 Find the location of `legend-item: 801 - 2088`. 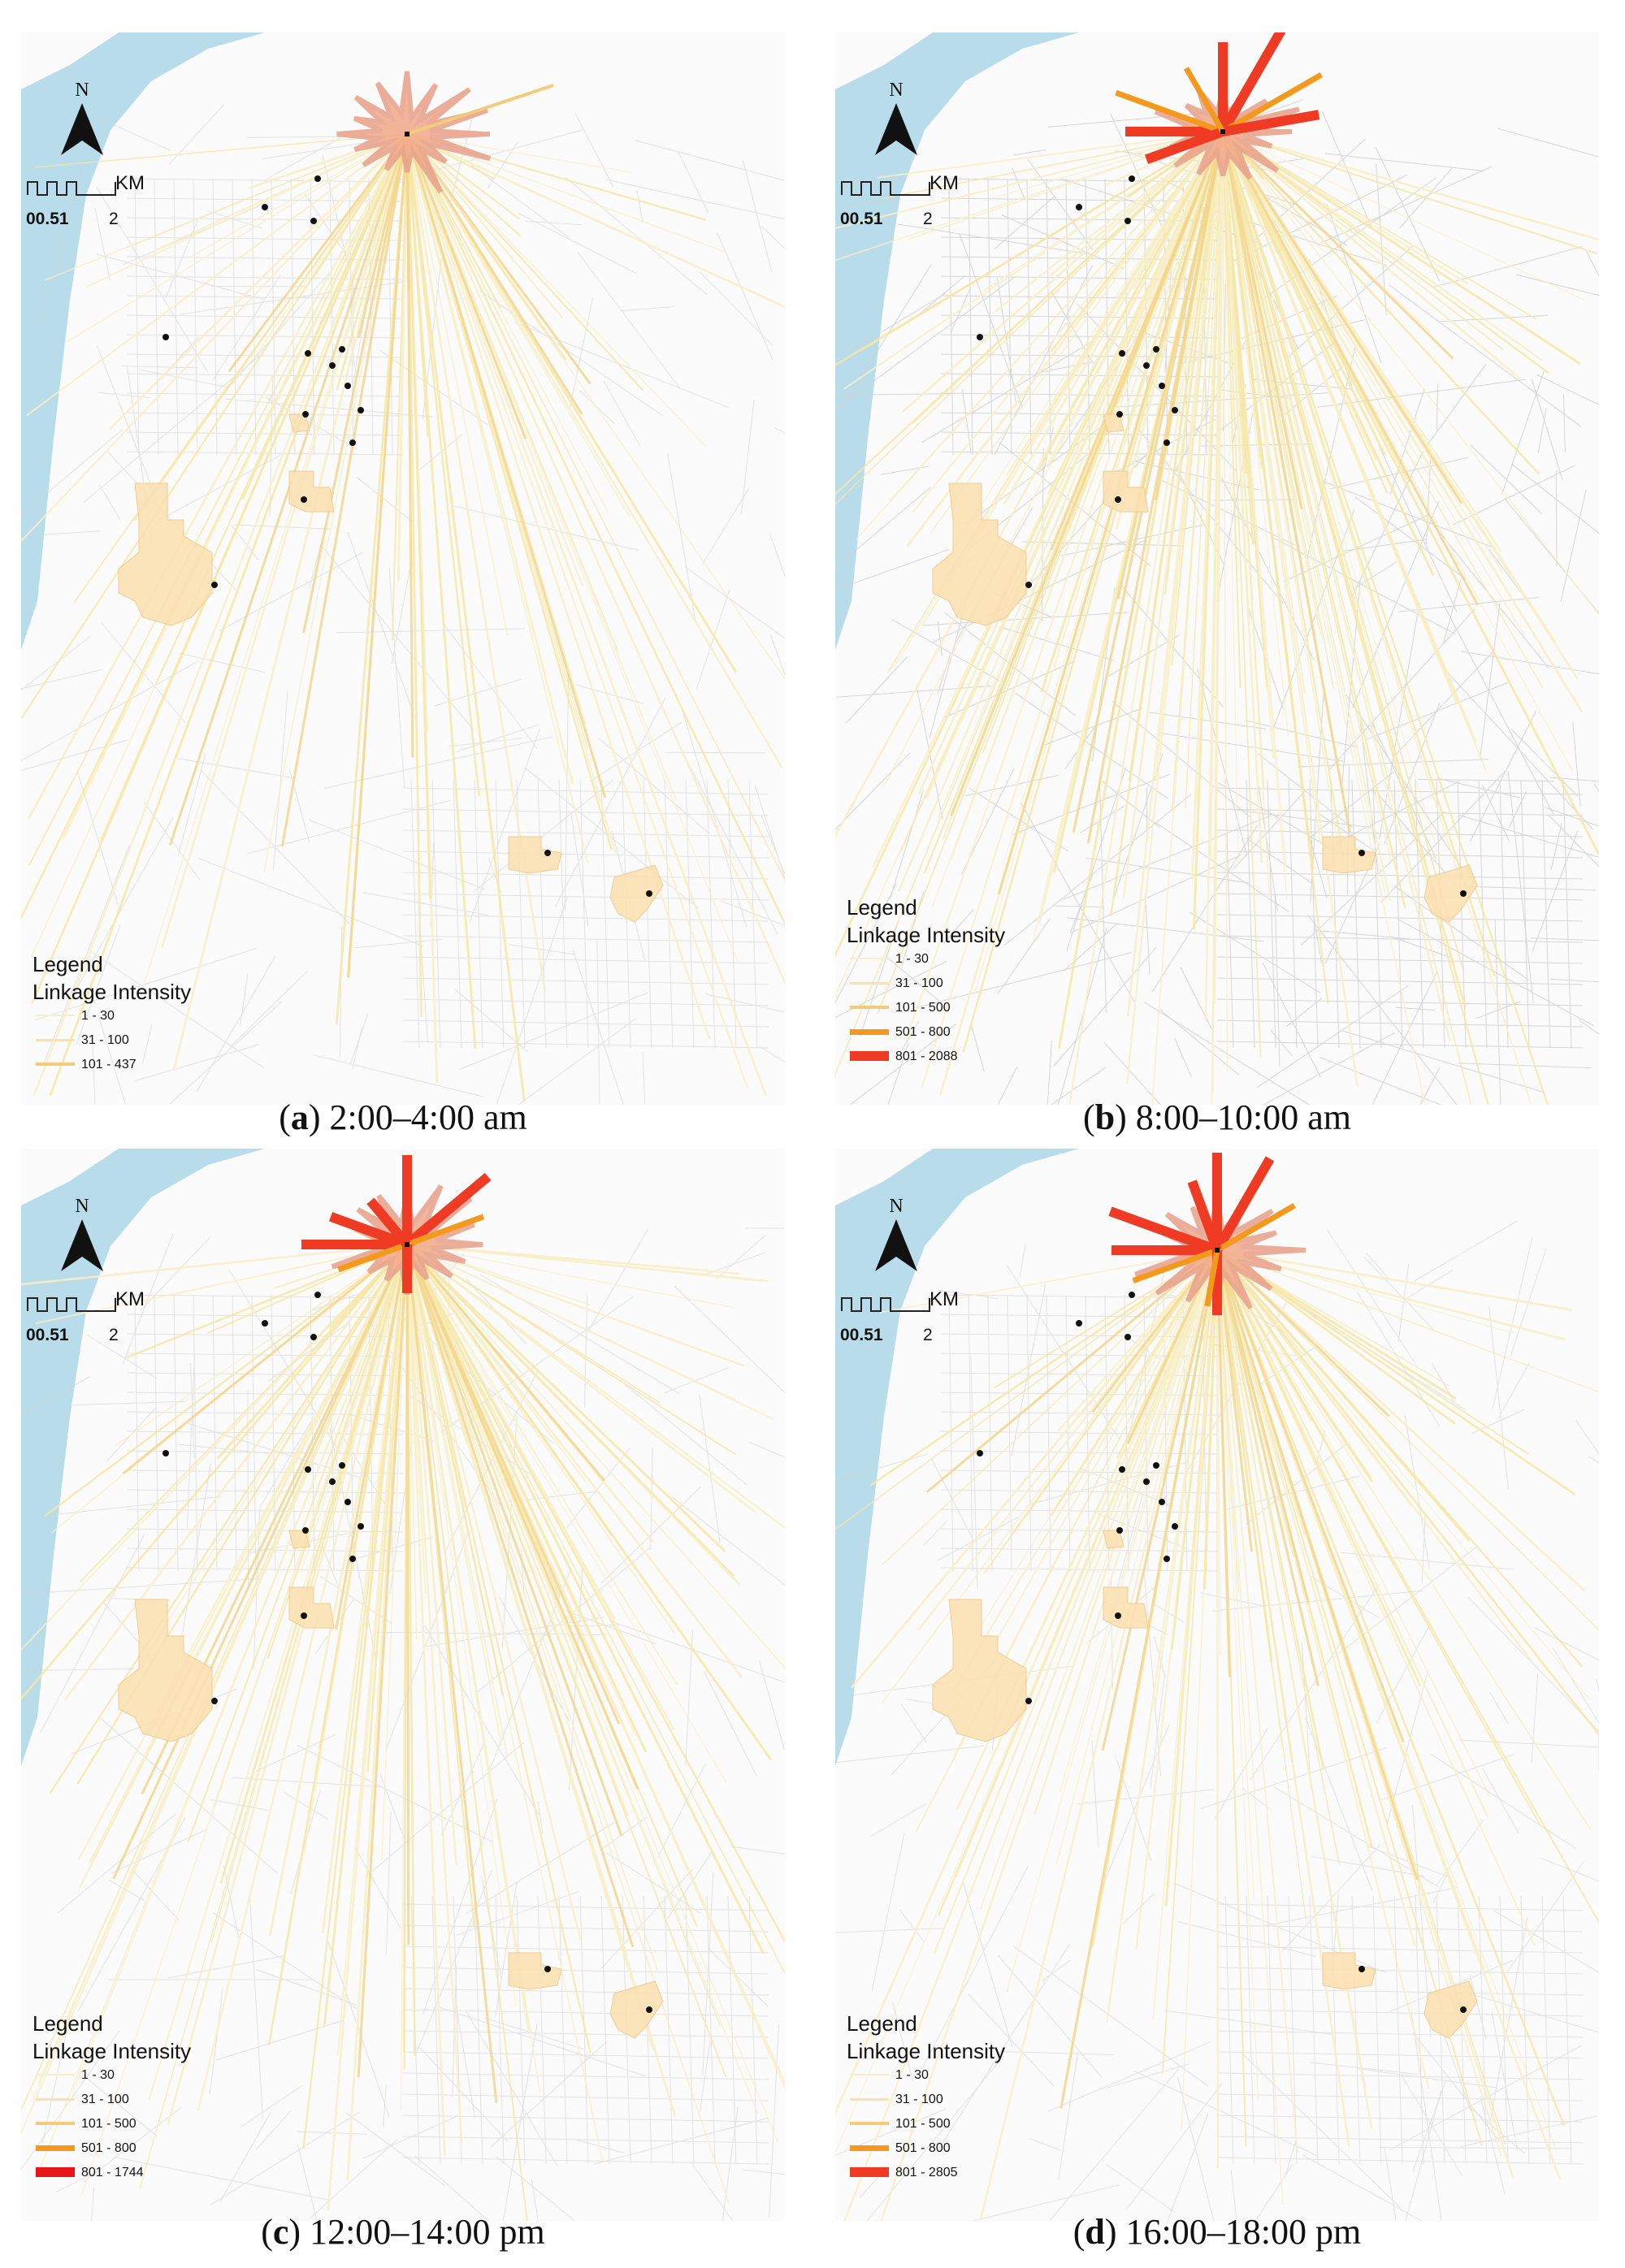

legend-item: 801 - 2088 is located at coordinates (926, 1058).